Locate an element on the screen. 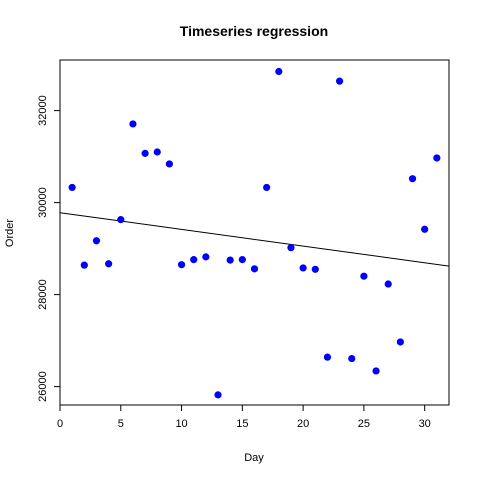  x-tick-label: 10 is located at coordinates (181, 424).